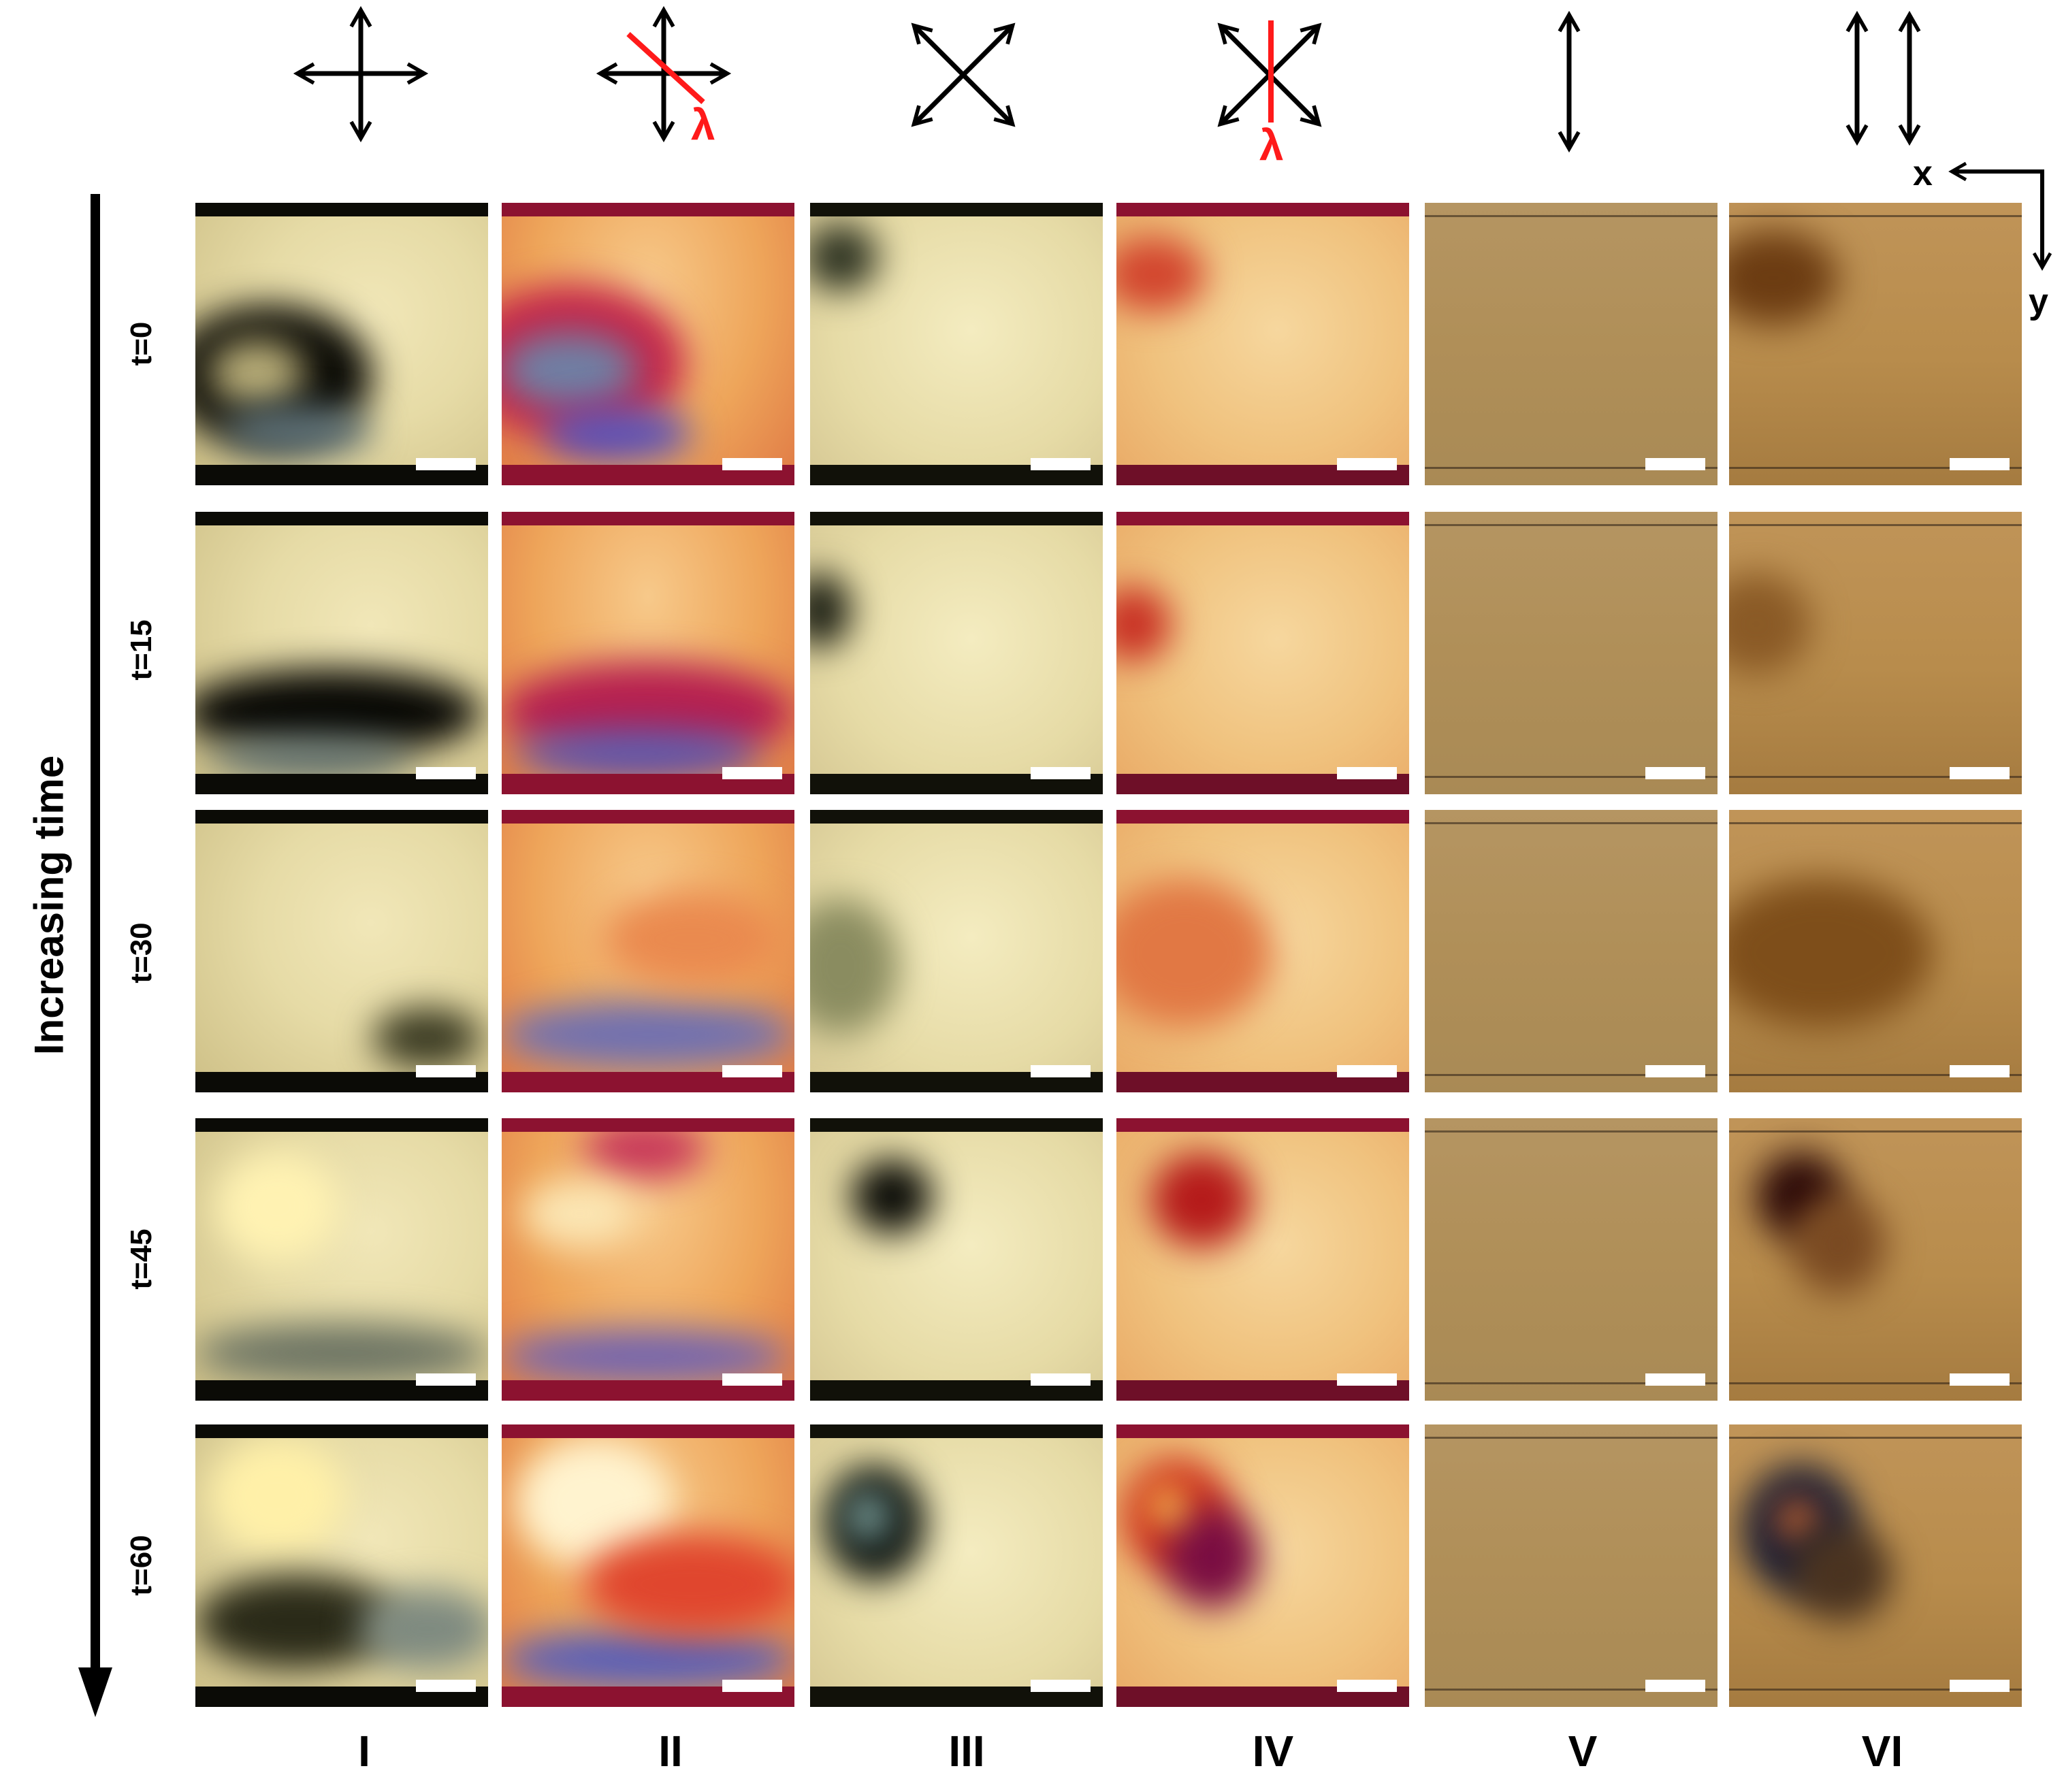  What do you see at coordinates (141, 1565) in the screenshot?
I see `row-label: t=60` at bounding box center [141, 1565].